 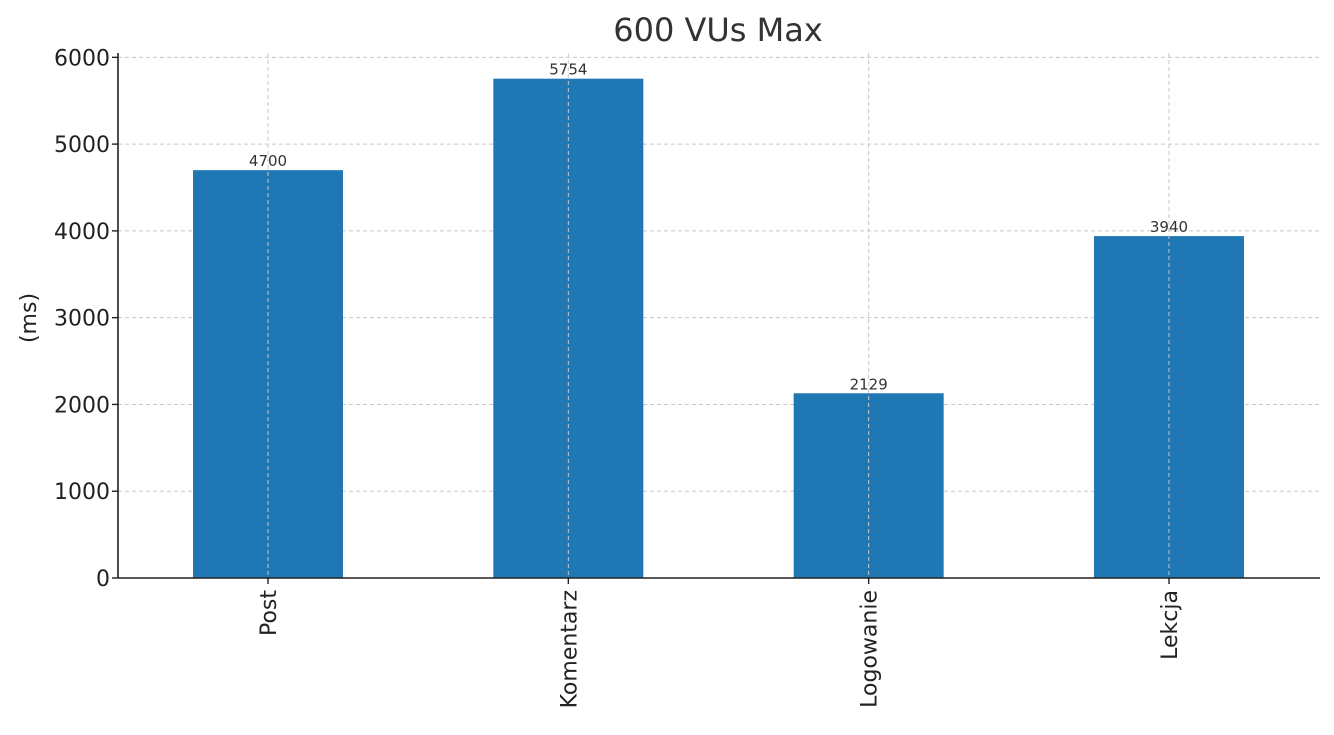 I want to click on y-tick-label: 6000, so click(x=82, y=58).